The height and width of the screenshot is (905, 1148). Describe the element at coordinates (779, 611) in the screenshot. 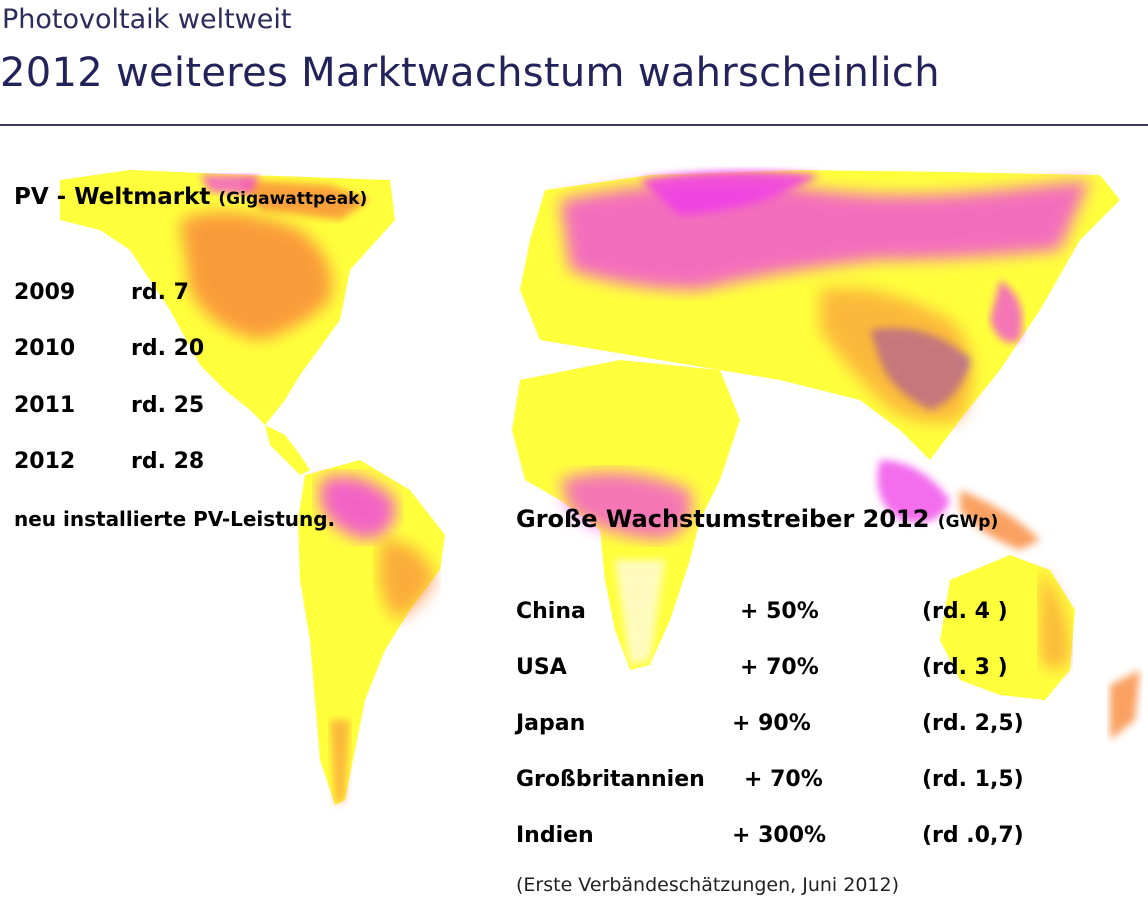

I see `driver-growth: + 50%` at that location.